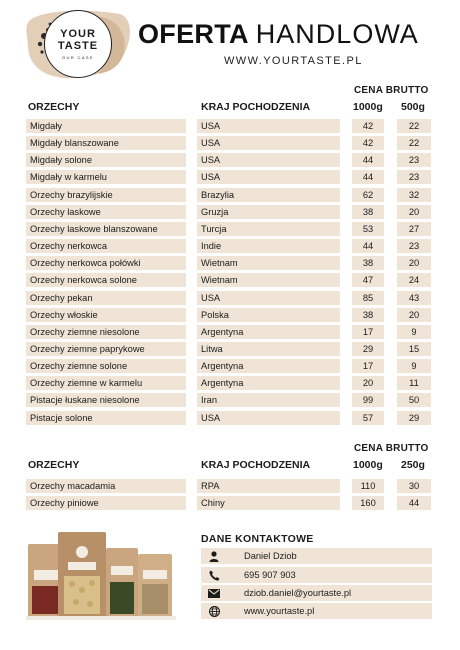  I want to click on product-name-cell: Orzechy ziemne paprykowe, so click(106, 348).